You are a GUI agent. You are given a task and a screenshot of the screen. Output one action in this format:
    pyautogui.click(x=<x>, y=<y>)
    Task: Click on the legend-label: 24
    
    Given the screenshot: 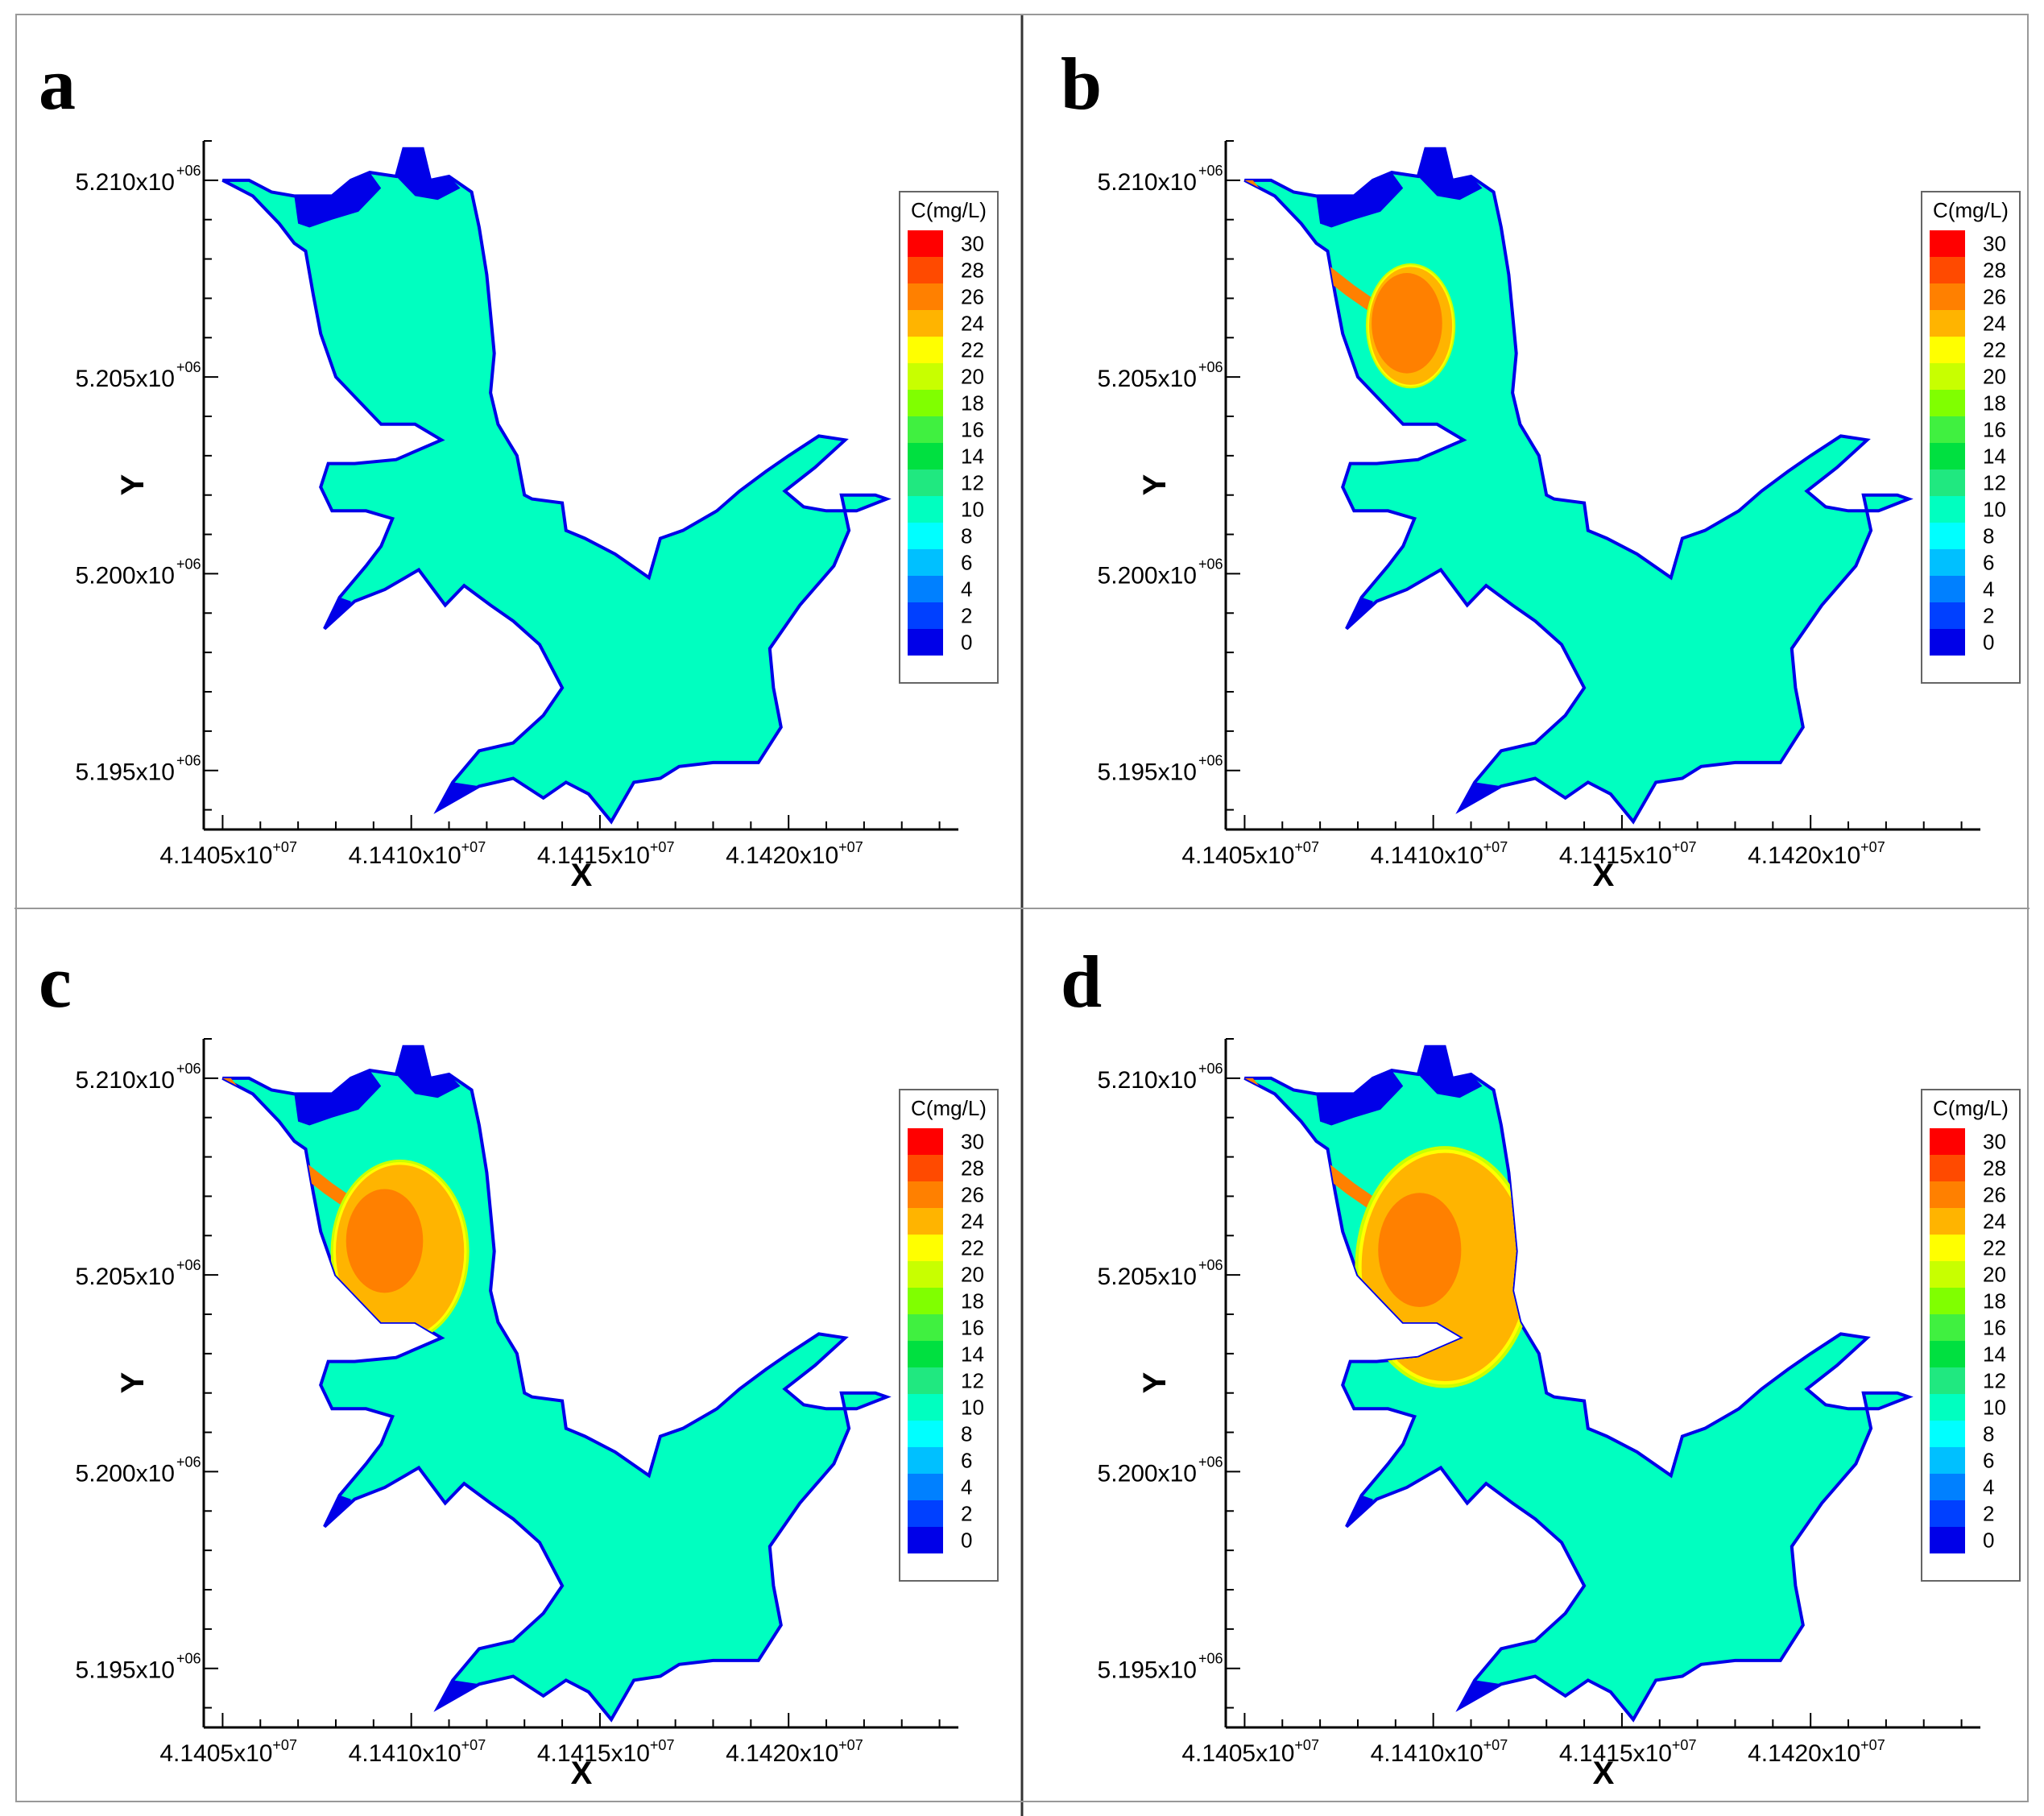 What is the action you would take?
    pyautogui.click(x=972, y=324)
    